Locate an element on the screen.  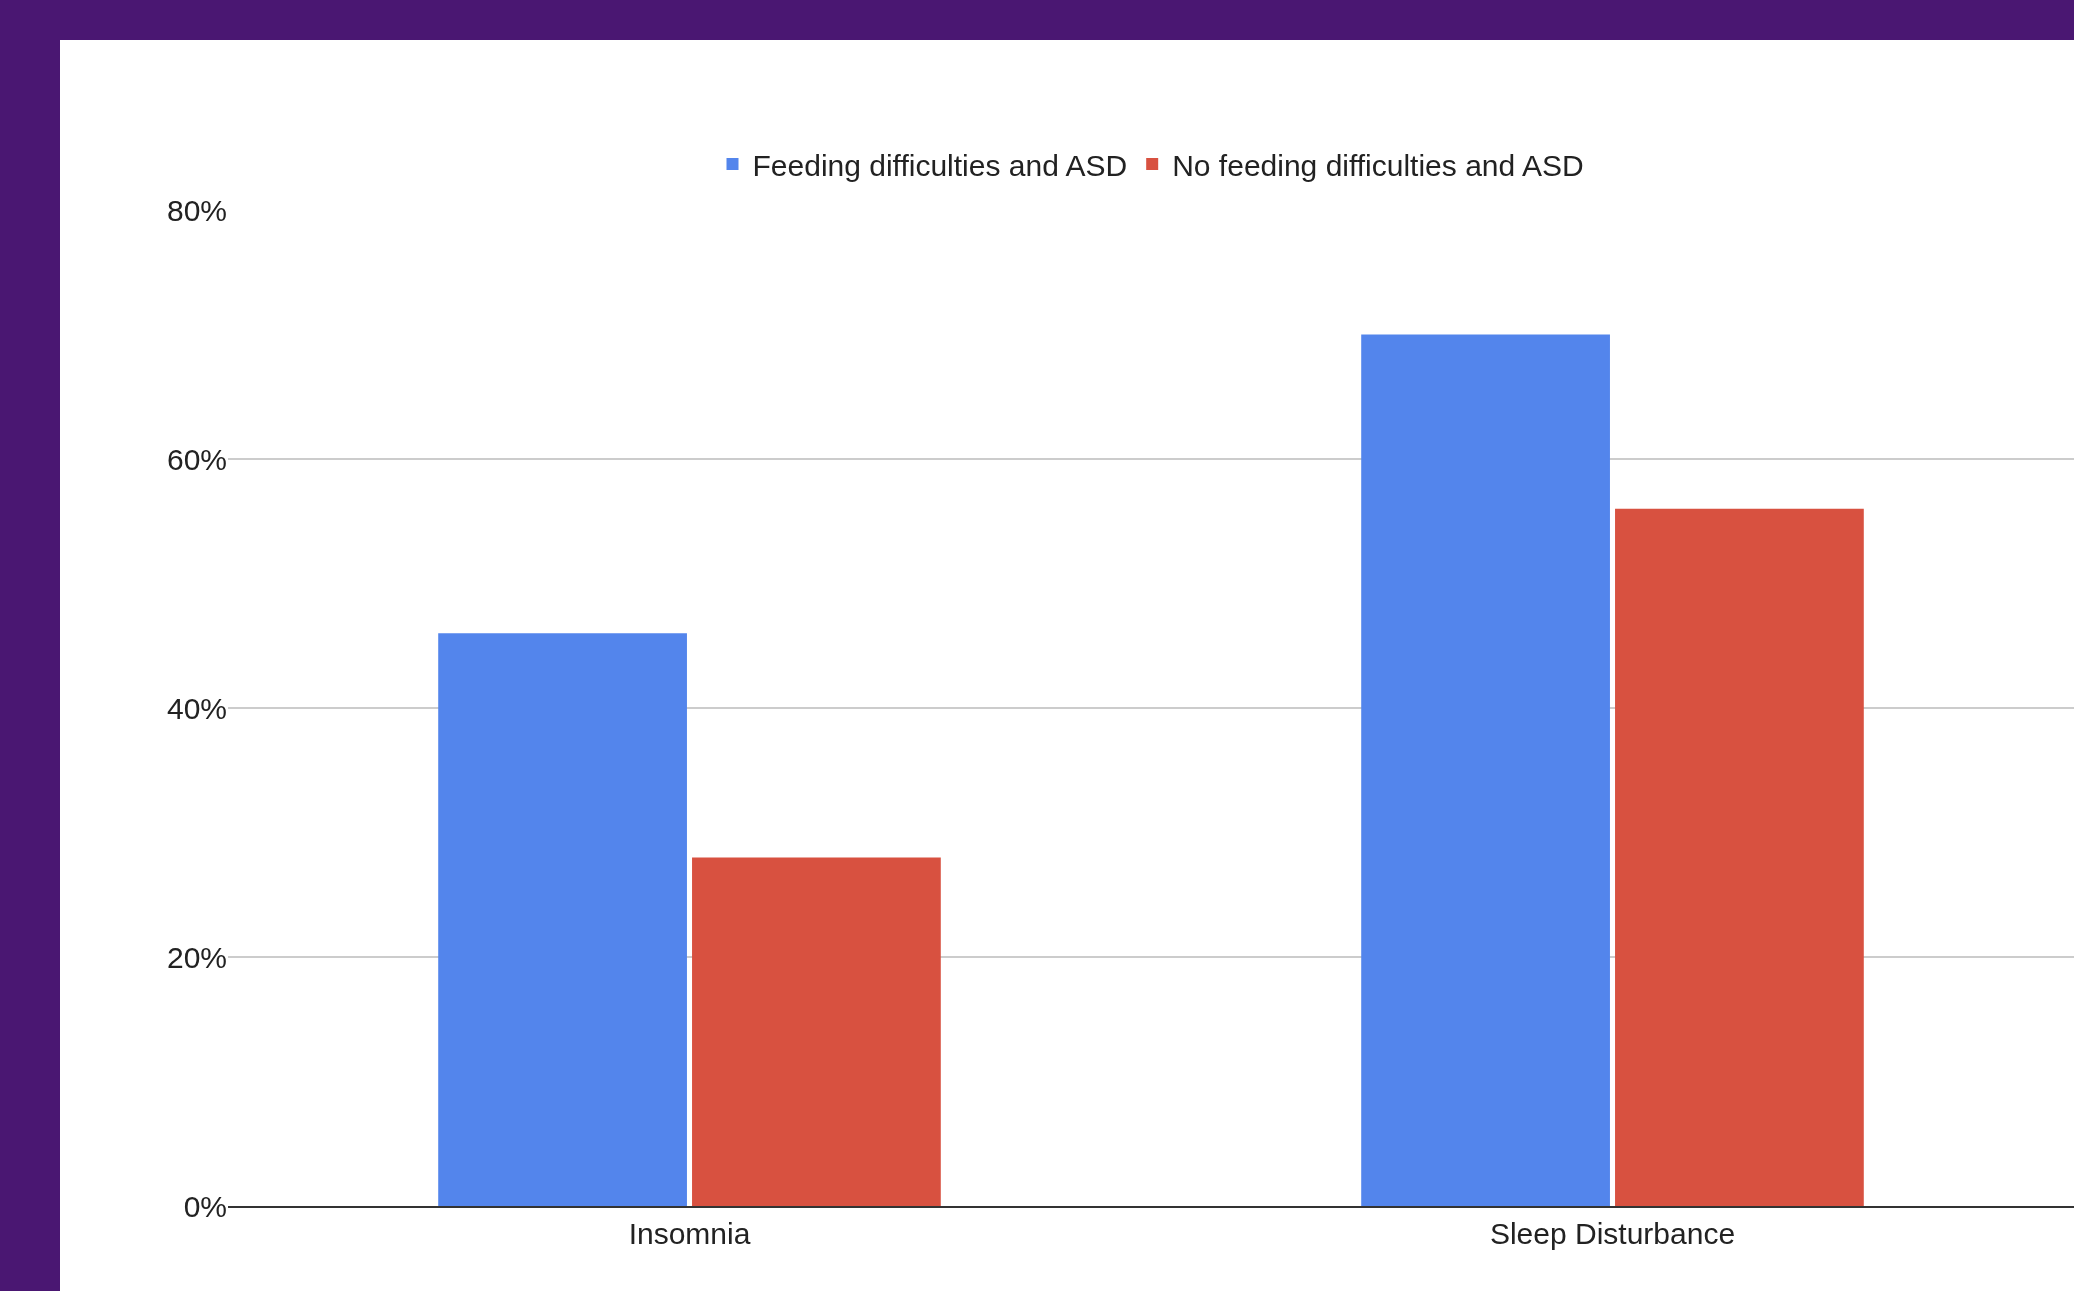
y-tick-label: 0% is located at coordinates (205, 1206).